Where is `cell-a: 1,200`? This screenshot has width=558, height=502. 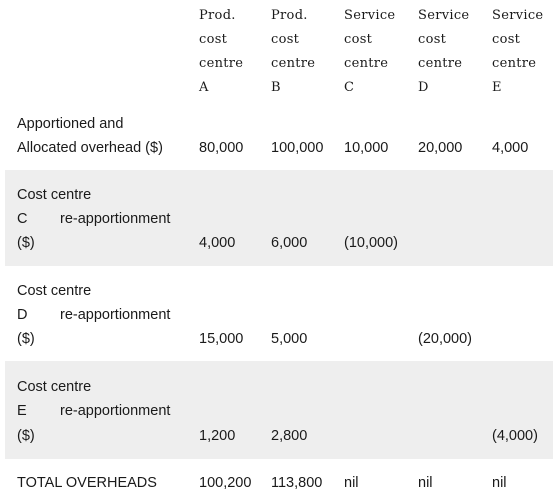 cell-a: 1,200 is located at coordinates (217, 436).